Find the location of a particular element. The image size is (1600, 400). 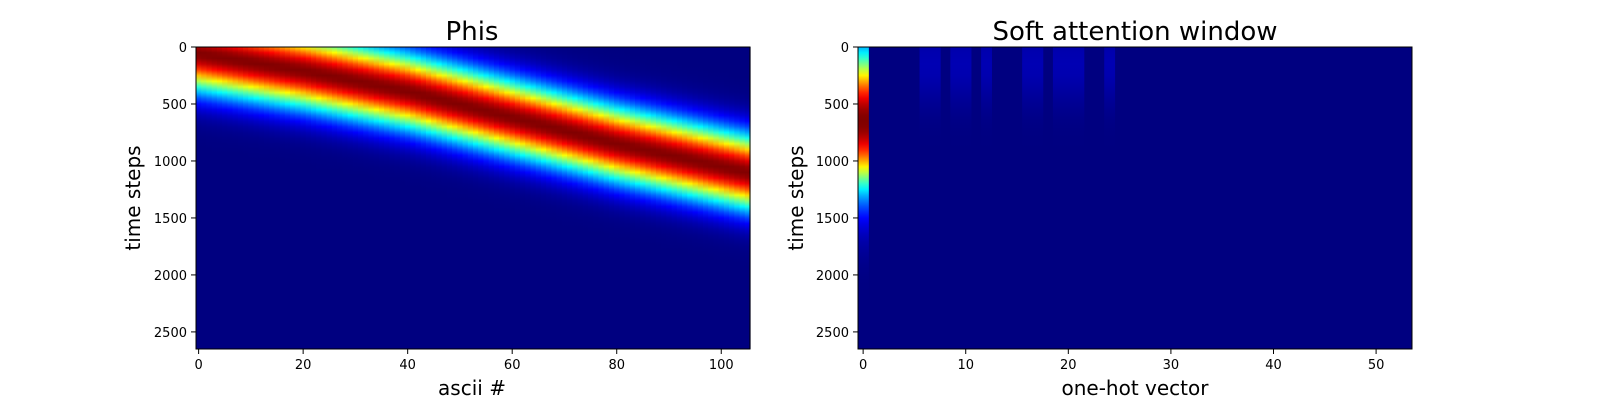

soft-attention-y-ticks: 0 500 1000 1500 2000 2500 is located at coordinates (837, 191).